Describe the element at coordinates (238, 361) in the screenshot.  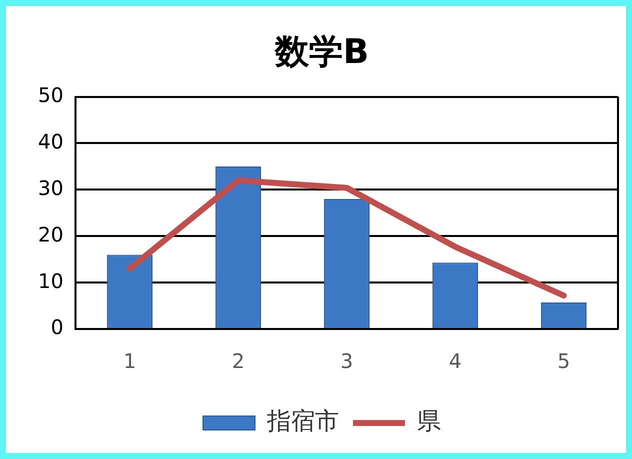
I see `x-tick-label: 2` at that location.